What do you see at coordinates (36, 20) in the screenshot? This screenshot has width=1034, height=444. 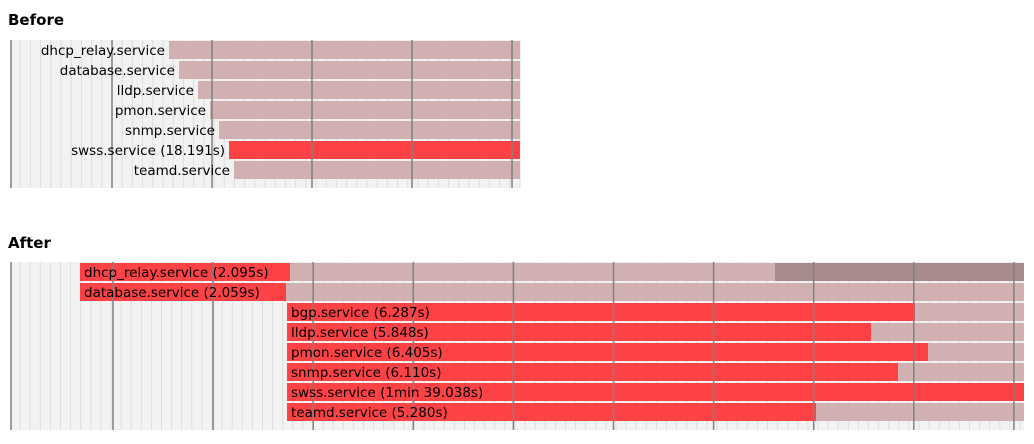 I see `before-heading: Before` at bounding box center [36, 20].